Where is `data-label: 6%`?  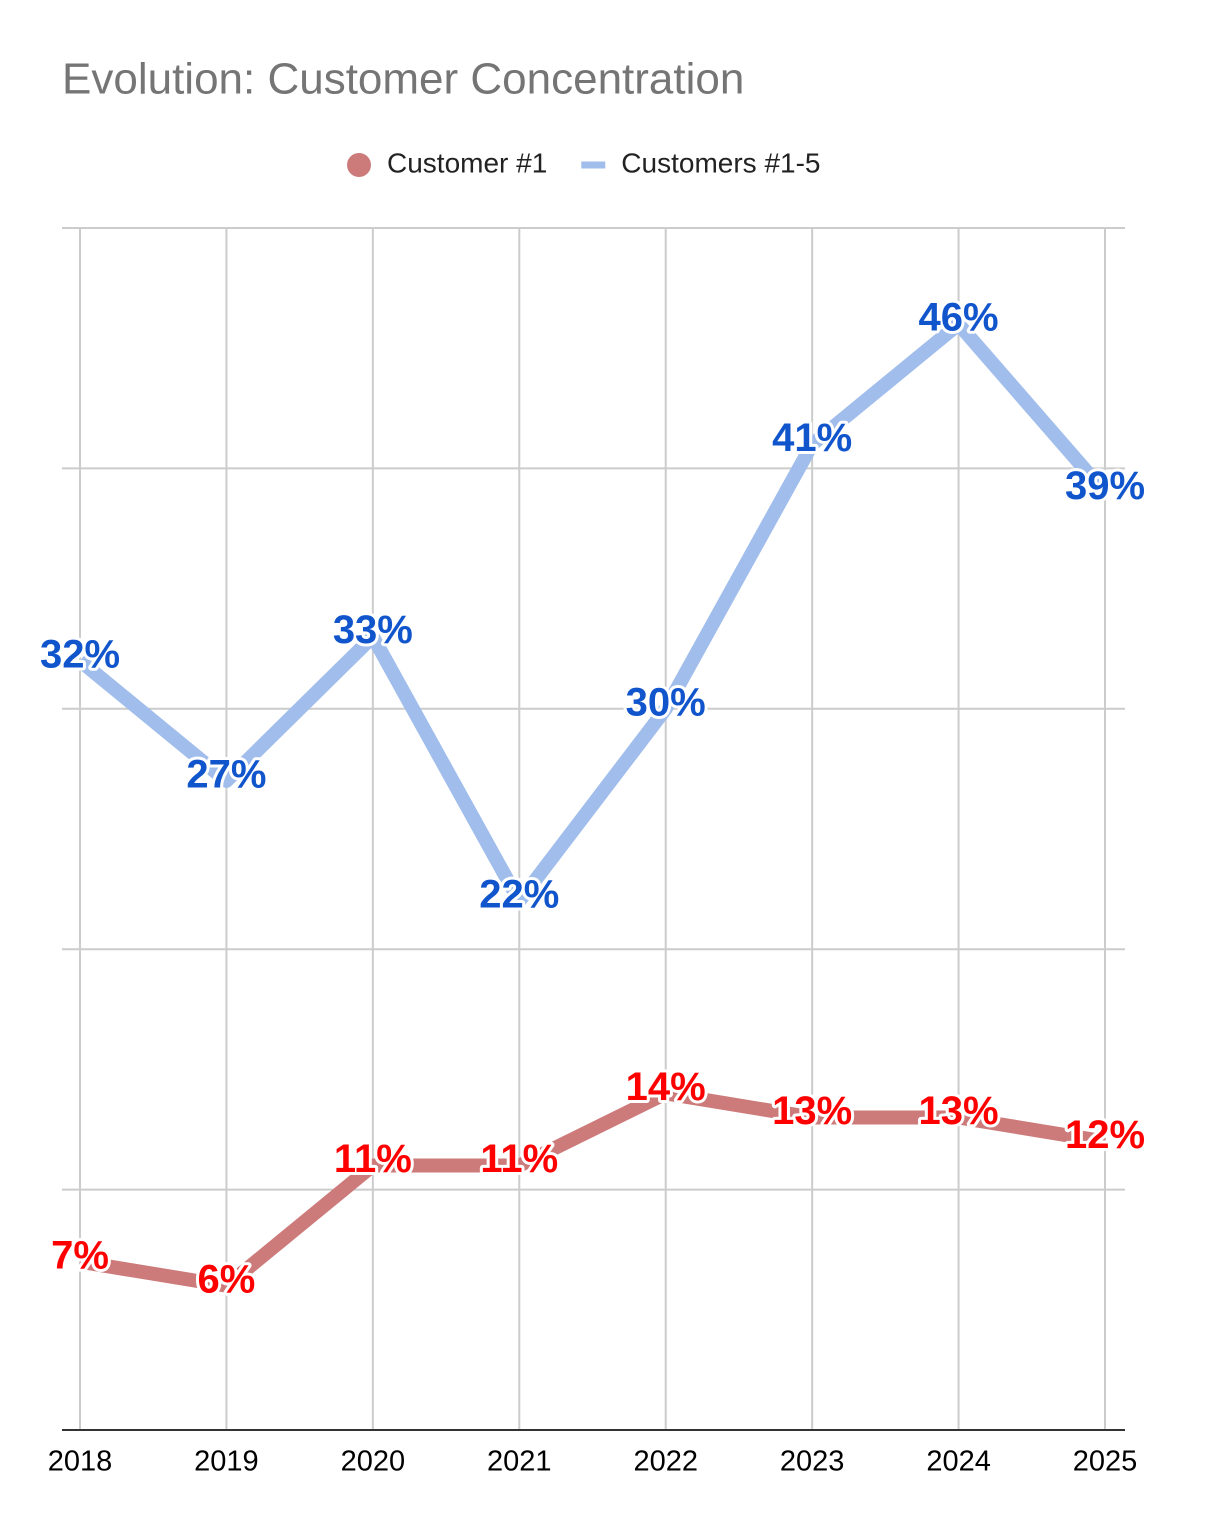 data-label: 6% is located at coordinates (227, 1279).